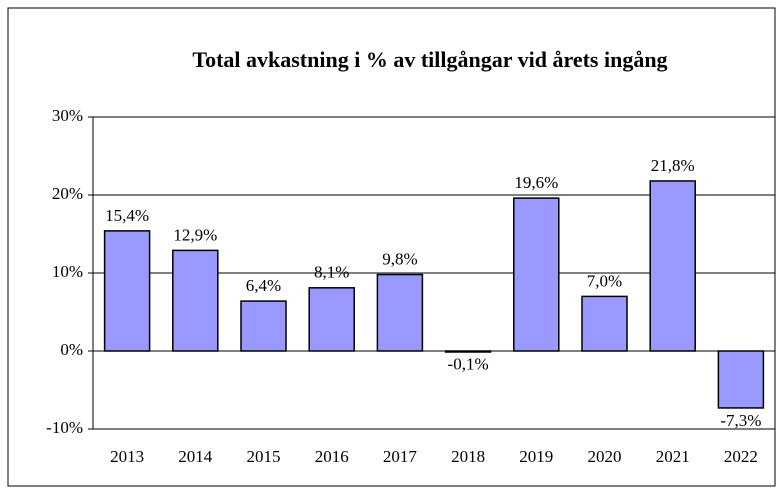  I want to click on value-label: 15,4%, so click(127, 215).